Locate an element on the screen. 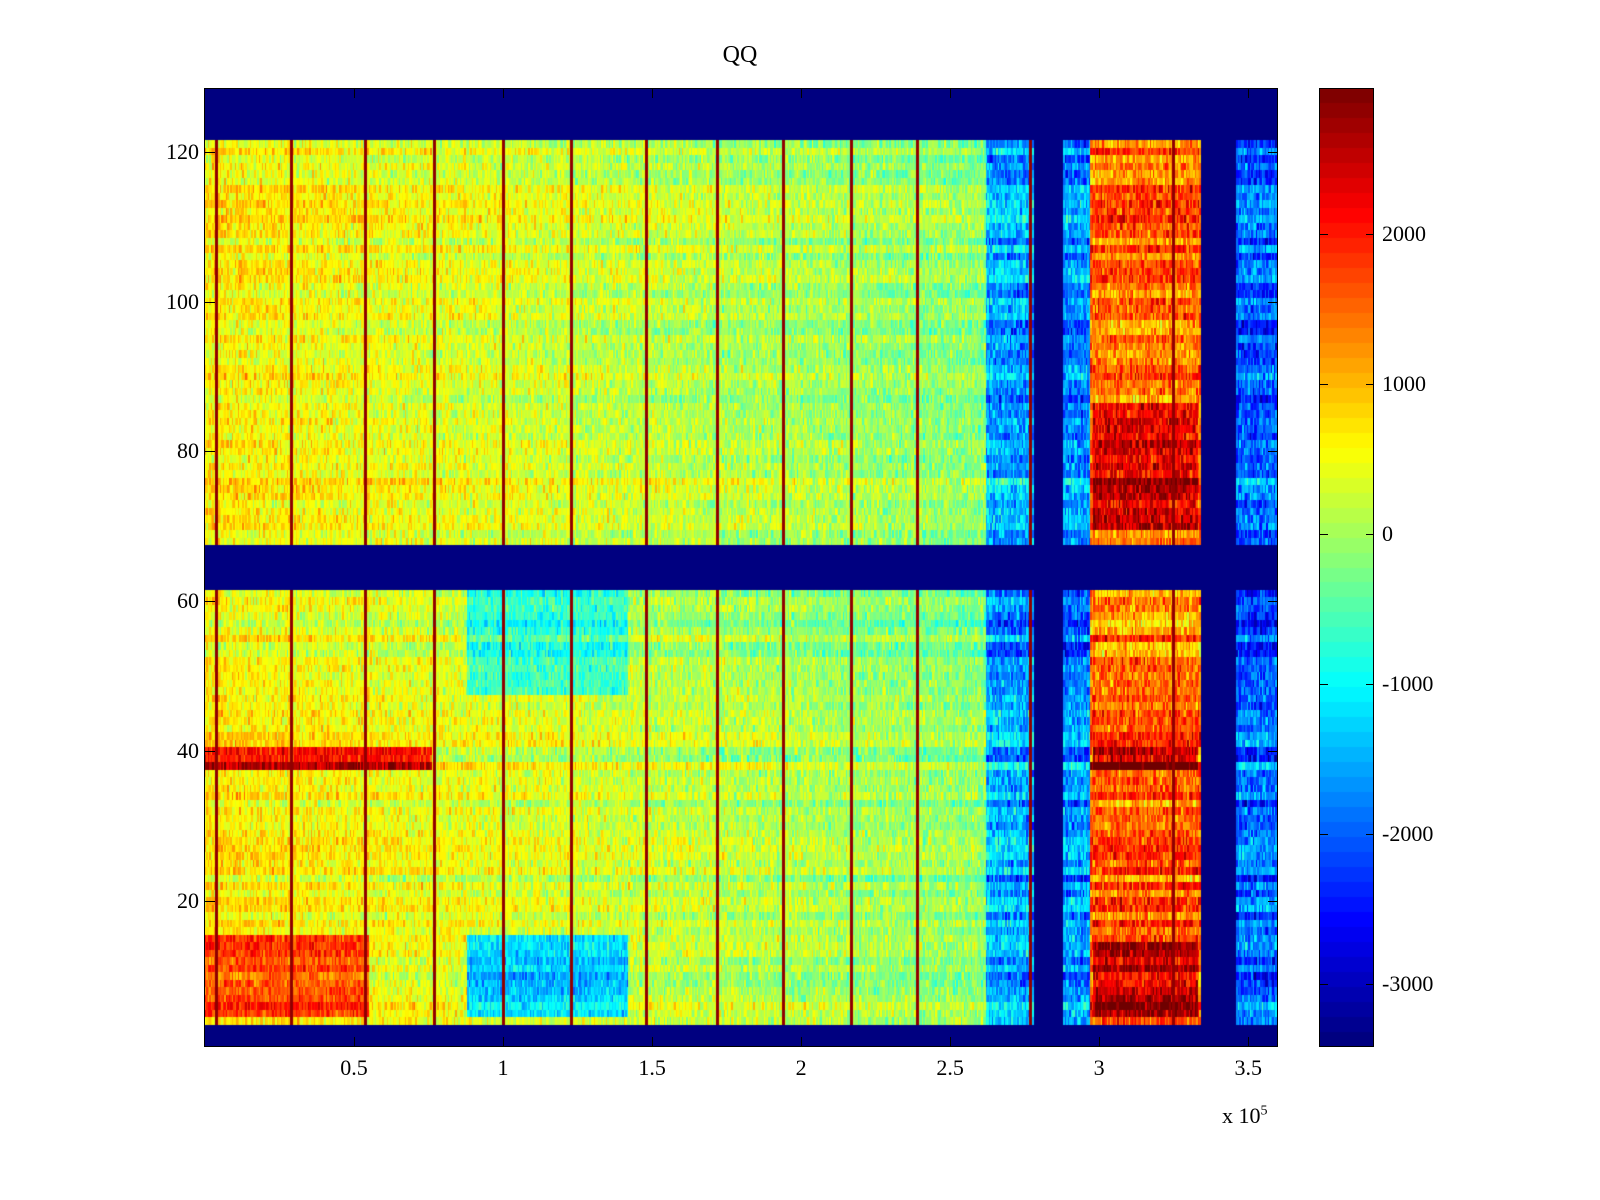  x-tick-label: 3.5 is located at coordinates (1248, 1067).